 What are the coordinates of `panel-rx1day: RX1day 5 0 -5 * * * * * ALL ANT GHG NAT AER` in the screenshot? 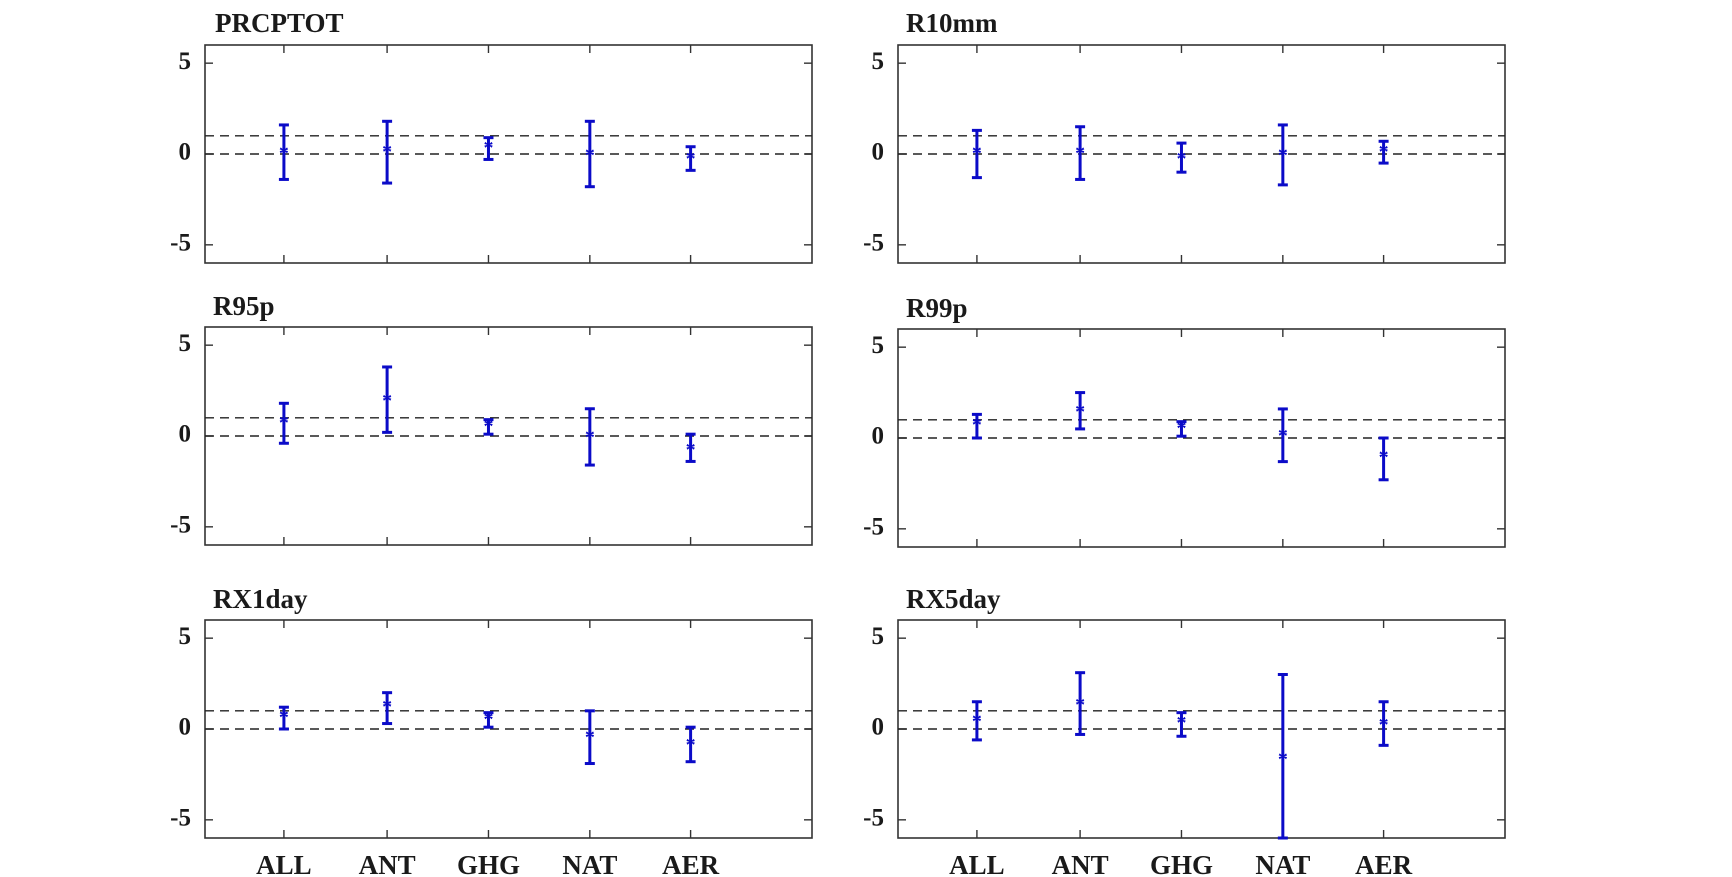 It's located at (491, 730).